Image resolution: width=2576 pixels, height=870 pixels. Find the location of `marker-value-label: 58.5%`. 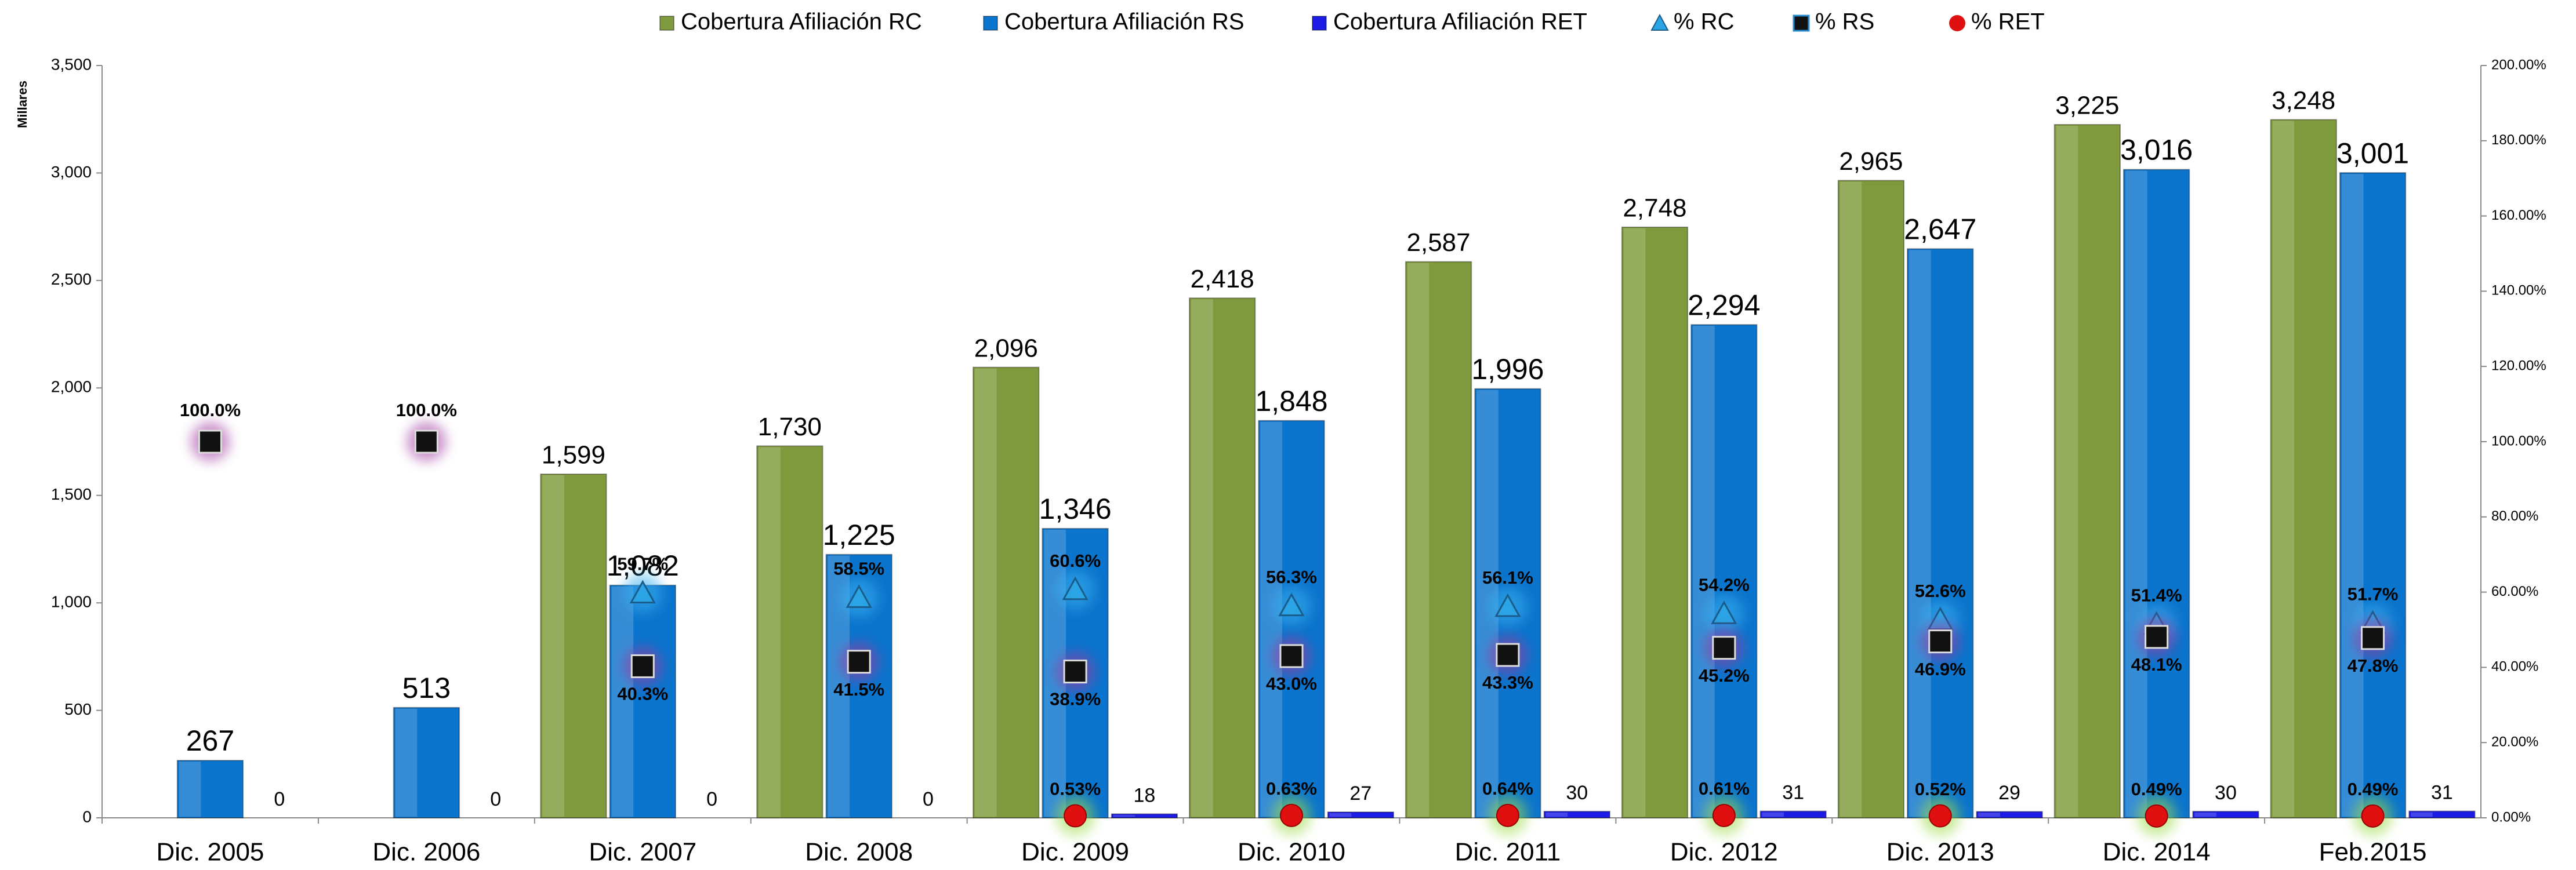

marker-value-label: 58.5% is located at coordinates (858, 569).